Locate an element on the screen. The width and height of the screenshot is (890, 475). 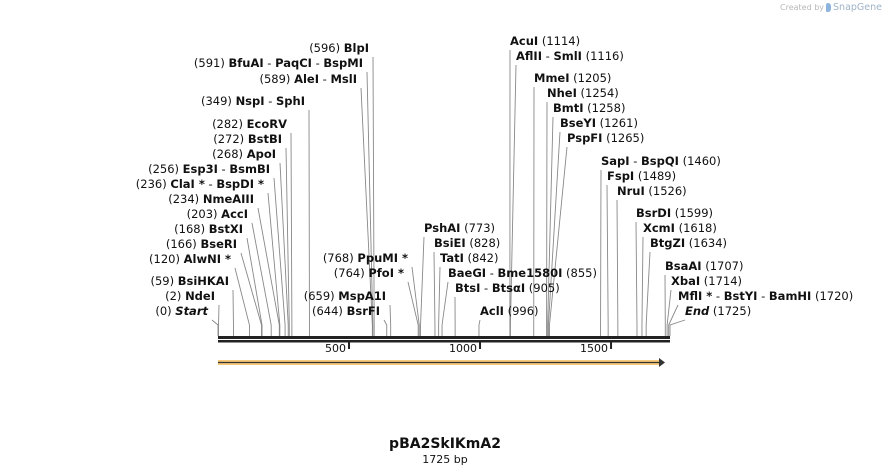
site-label: (349) NspI - SphI is located at coordinates (253, 101).